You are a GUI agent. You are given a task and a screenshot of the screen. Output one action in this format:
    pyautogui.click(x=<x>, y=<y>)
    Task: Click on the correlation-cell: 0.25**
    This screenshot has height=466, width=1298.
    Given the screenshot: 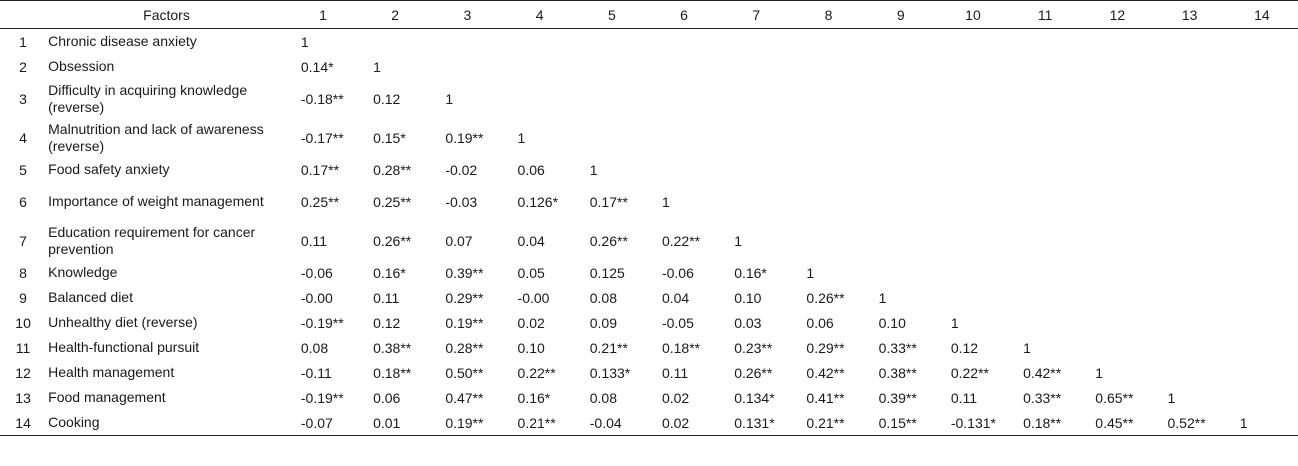 What is the action you would take?
    pyautogui.click(x=392, y=201)
    